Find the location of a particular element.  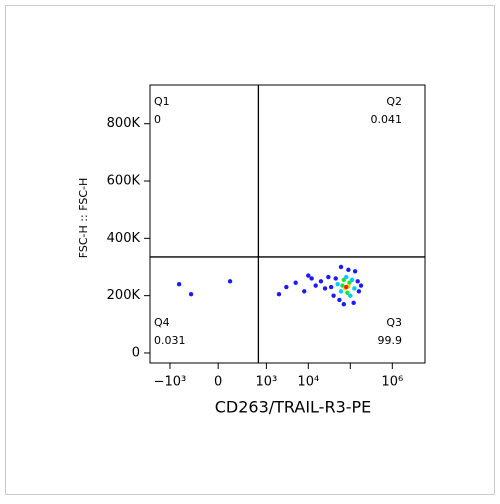

x-tick-label: 0 is located at coordinates (218, 382).